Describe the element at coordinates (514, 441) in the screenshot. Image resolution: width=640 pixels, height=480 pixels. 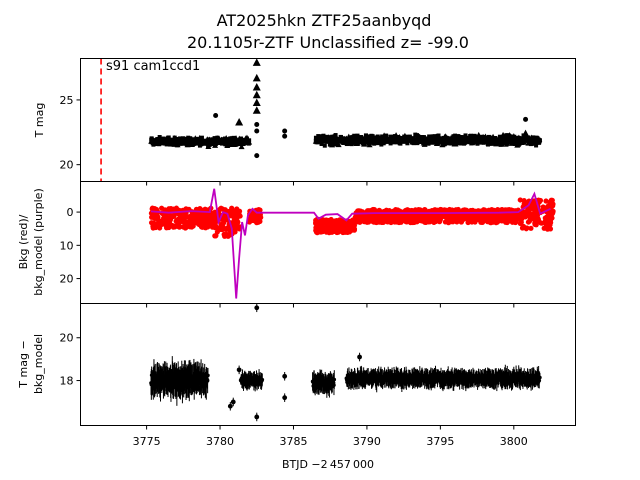
I see `x-tick-label: 3800` at that location.